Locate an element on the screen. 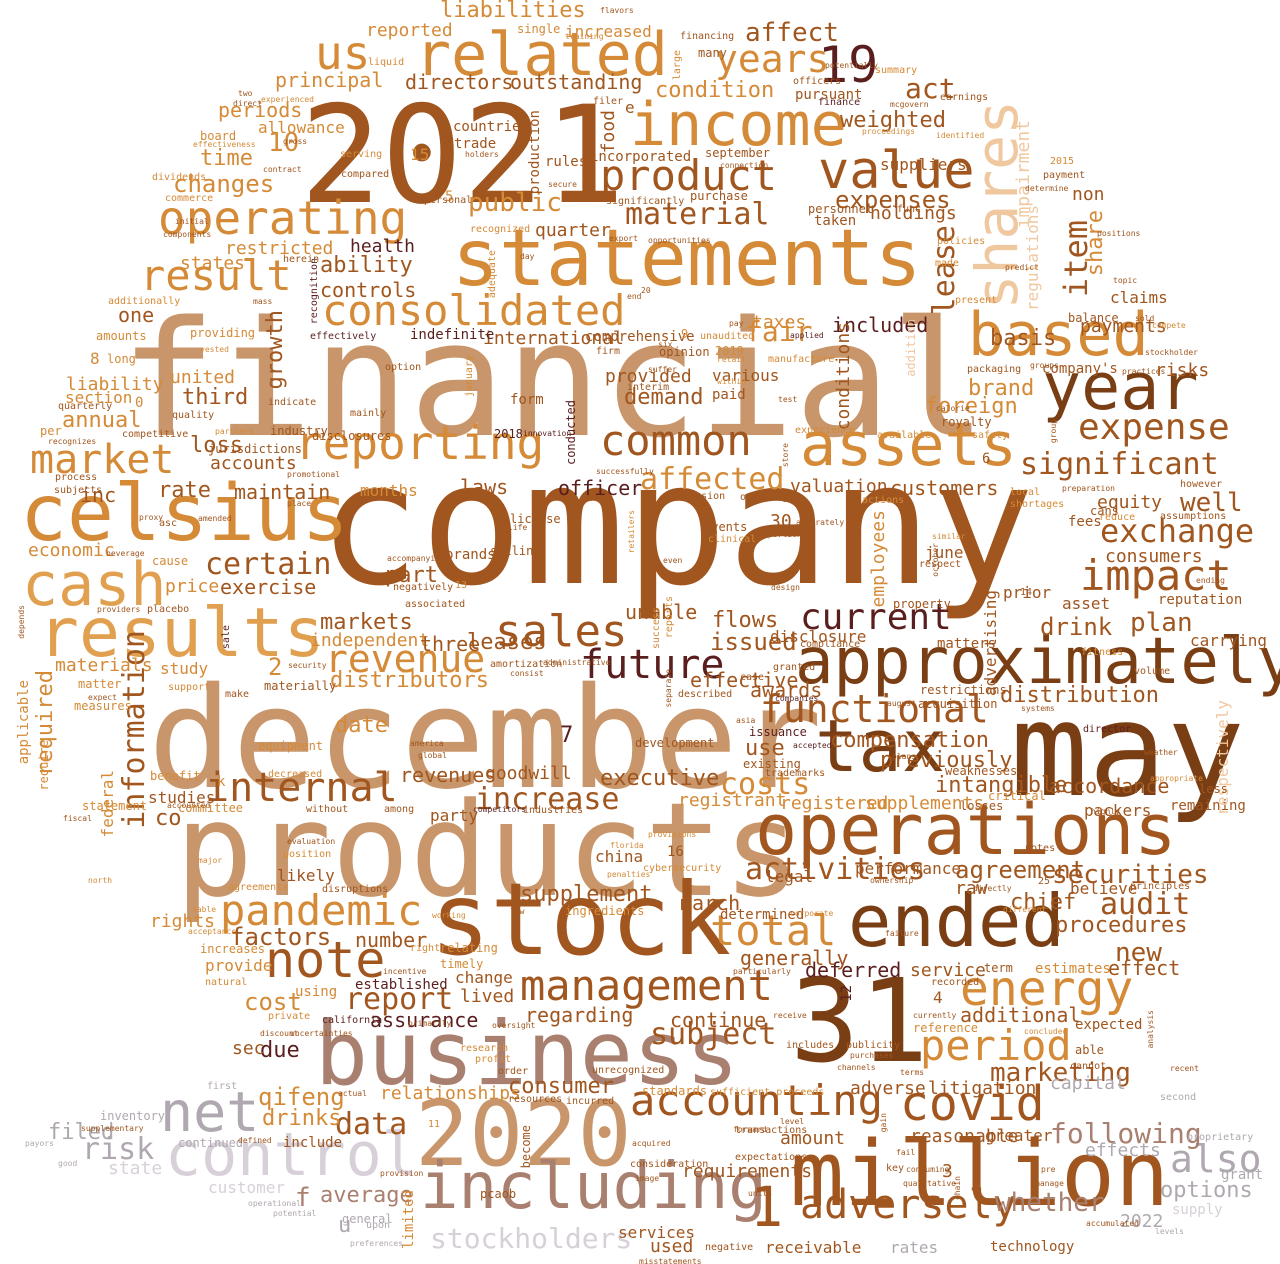  word: 2018 is located at coordinates (508, 434).